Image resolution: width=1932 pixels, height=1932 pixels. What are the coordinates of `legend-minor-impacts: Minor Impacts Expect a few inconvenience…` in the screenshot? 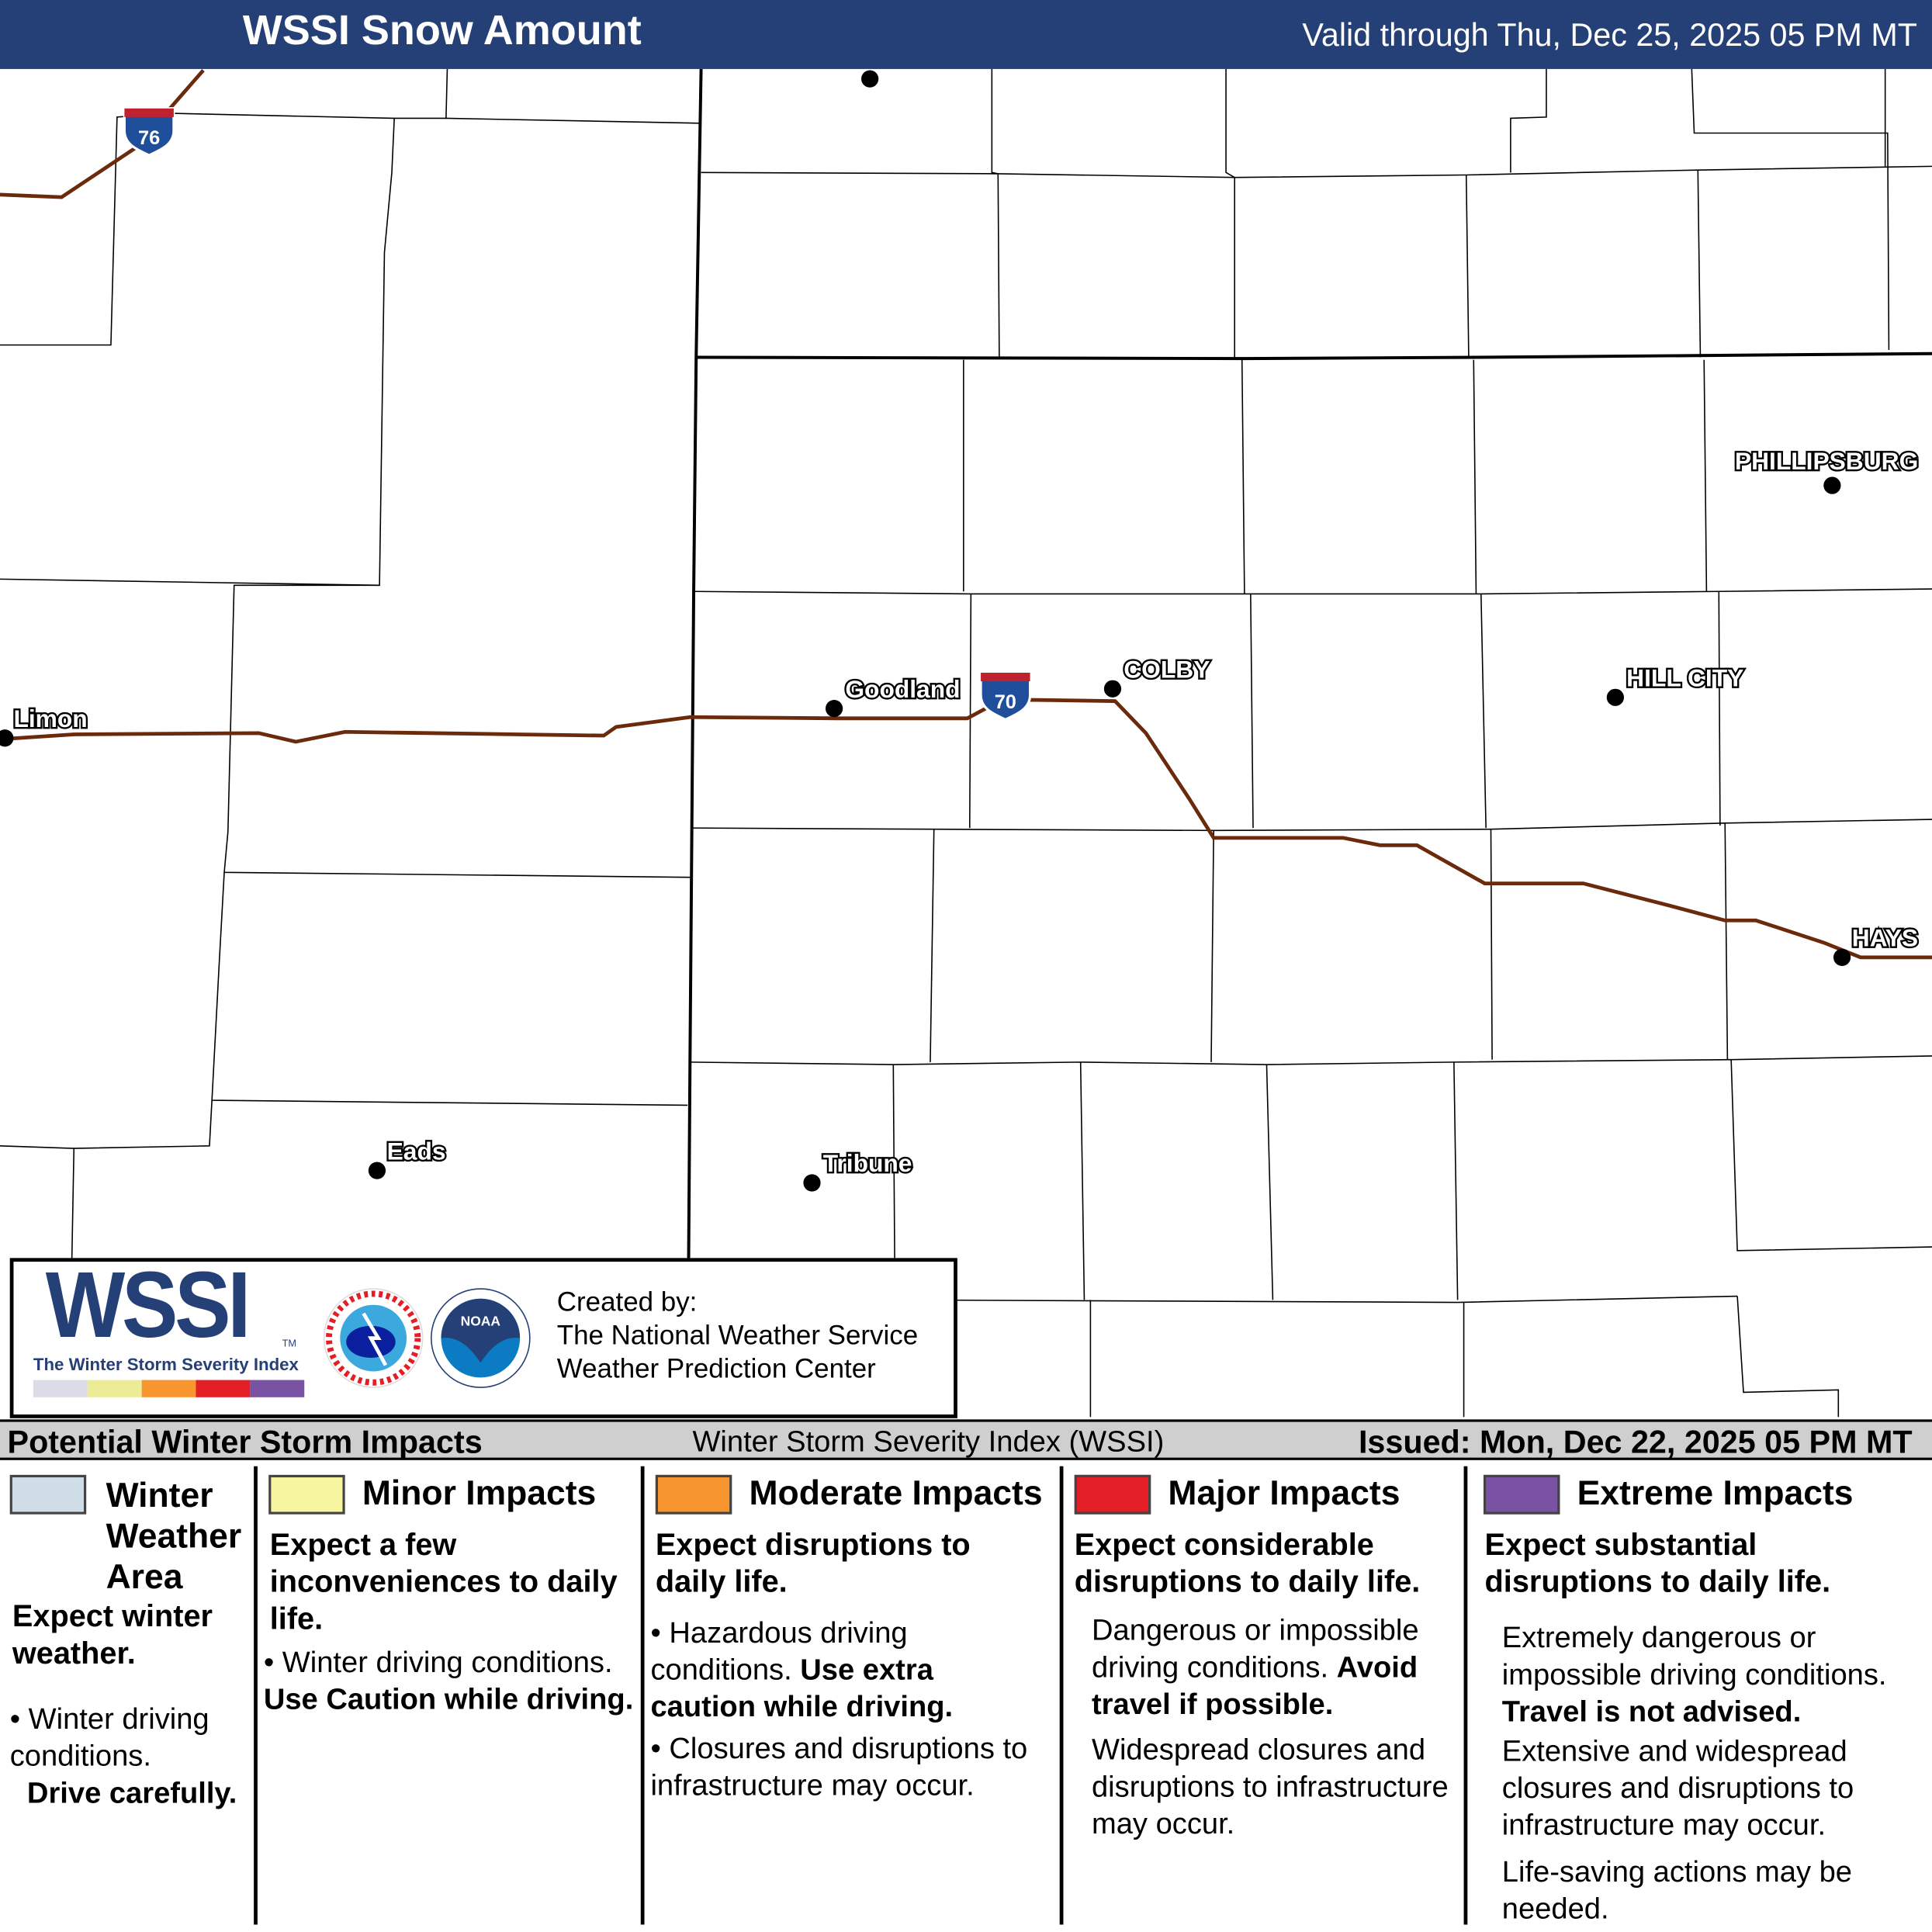 It's located at (449, 1696).